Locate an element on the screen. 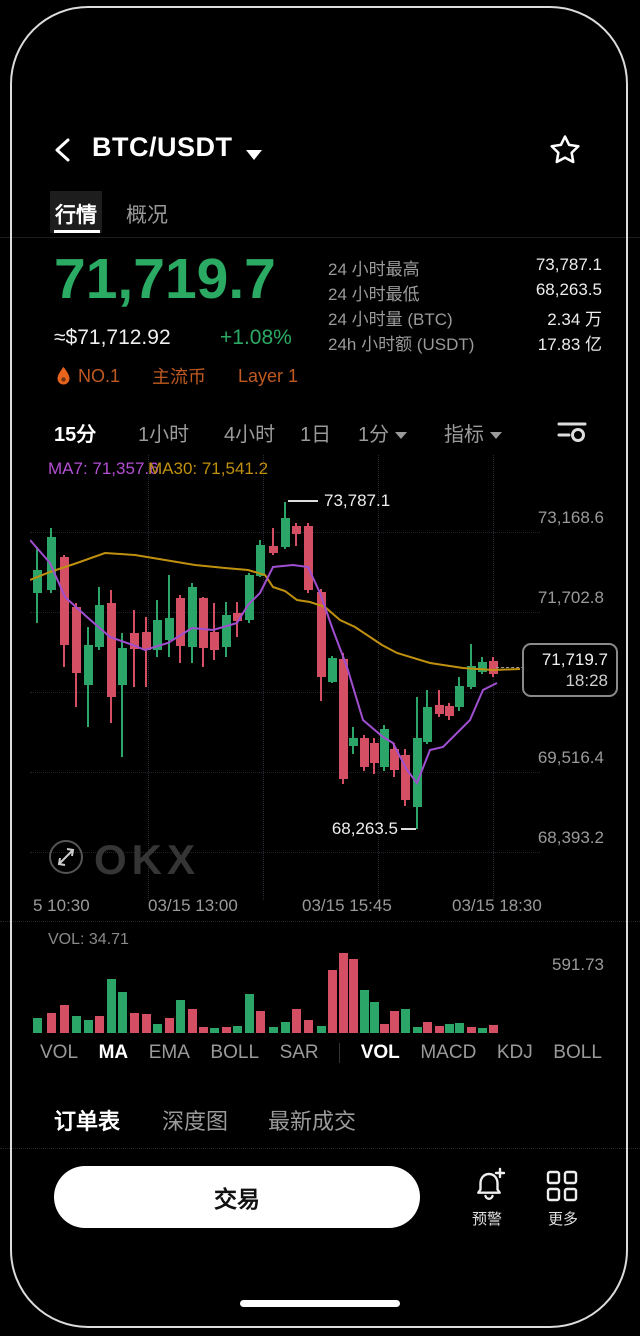 This screenshot has width=640, height=1336. tab-underline is located at coordinates (77, 231).